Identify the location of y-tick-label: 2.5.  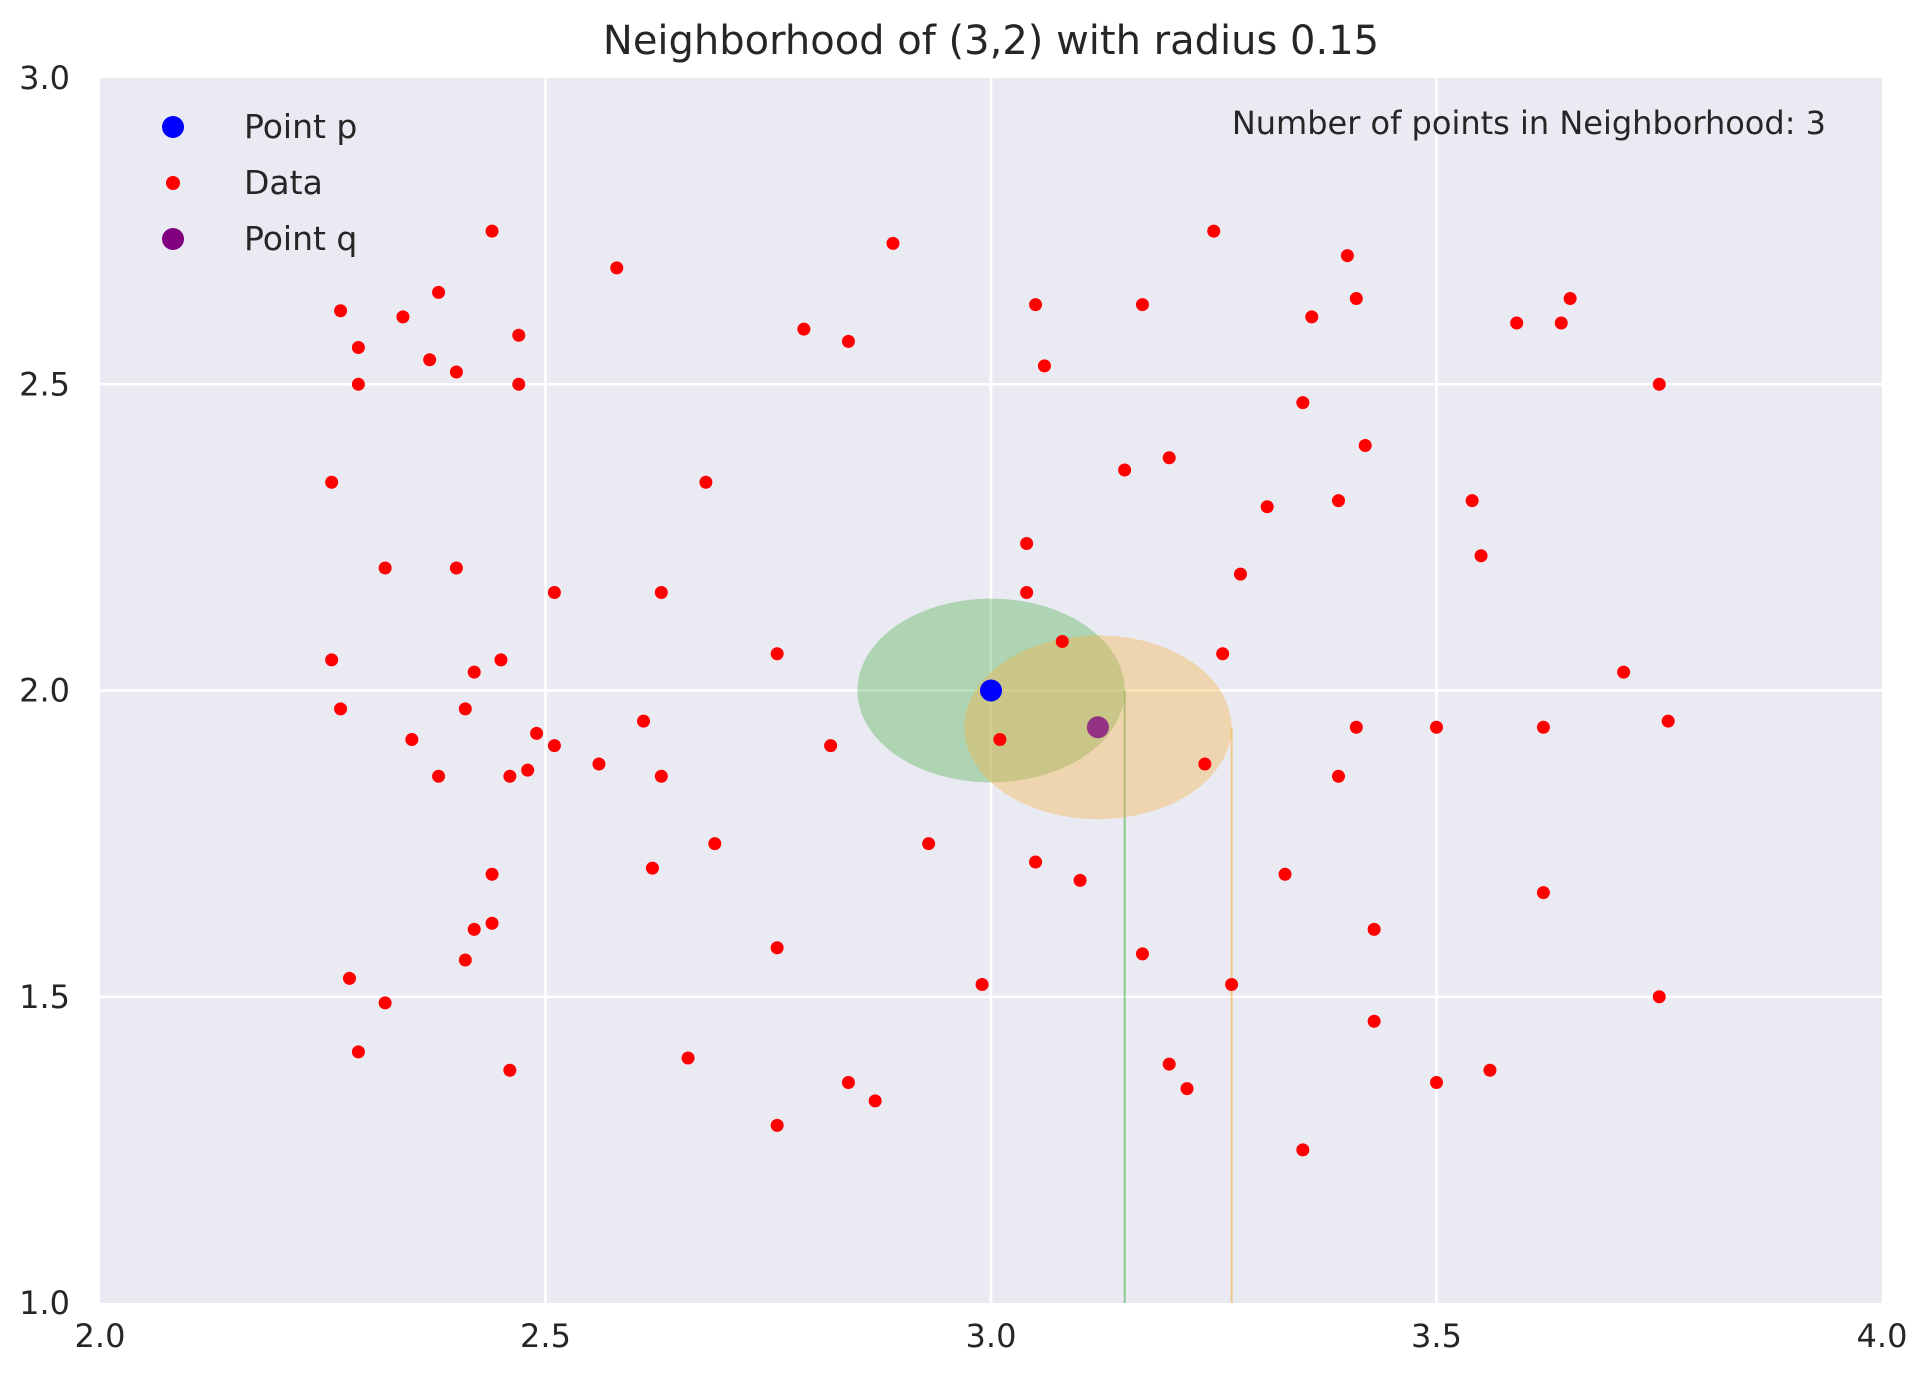
(44, 384).